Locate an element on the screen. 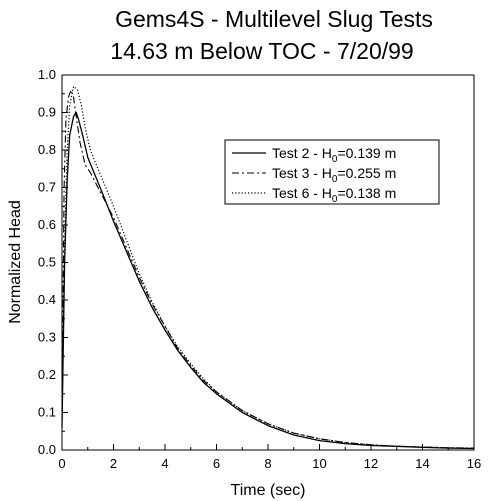 The width and height of the screenshot is (490, 501). y-tick-label: 0.2 is located at coordinates (47, 374).